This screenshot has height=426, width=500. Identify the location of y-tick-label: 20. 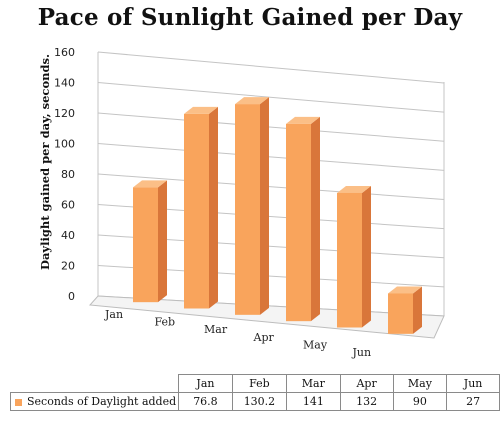
(68, 266).